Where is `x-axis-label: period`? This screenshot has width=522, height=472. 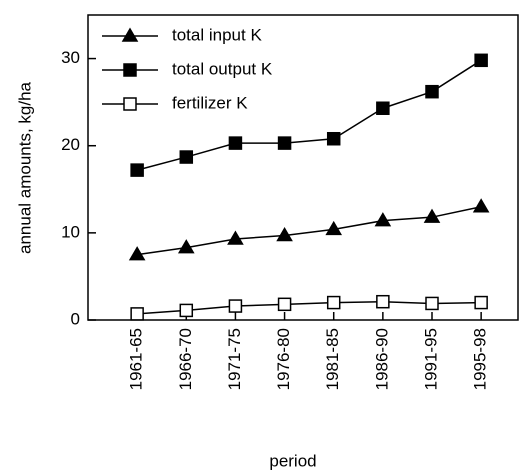 x-axis-label: period is located at coordinates (292, 460).